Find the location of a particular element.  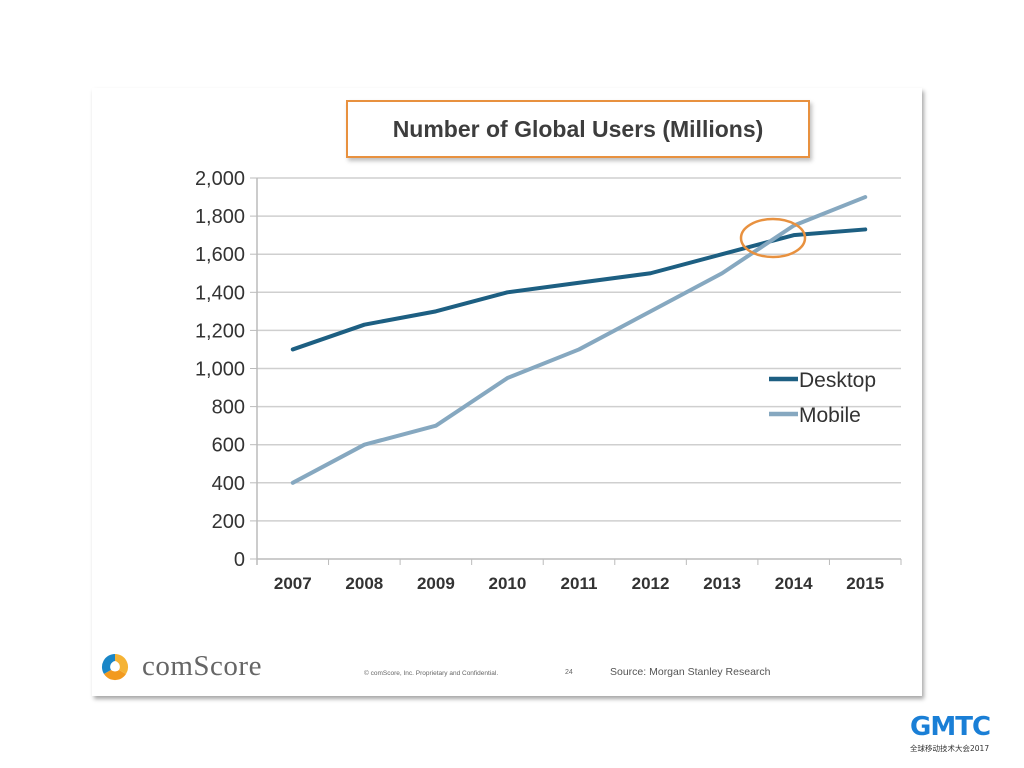

chart-title-box: Number of Global Users (Millions) is located at coordinates (578, 129).